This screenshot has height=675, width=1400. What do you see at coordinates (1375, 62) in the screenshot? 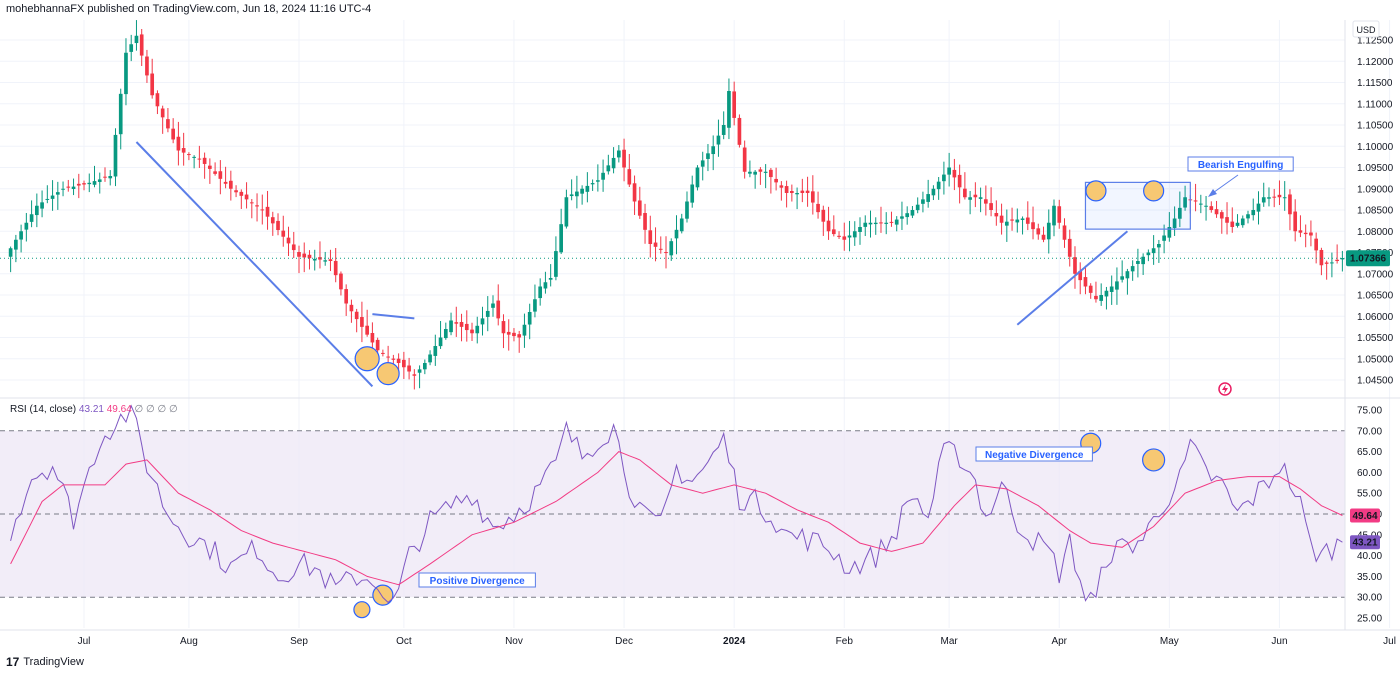
I see `price-tick-label: 1.12000` at bounding box center [1375, 62].